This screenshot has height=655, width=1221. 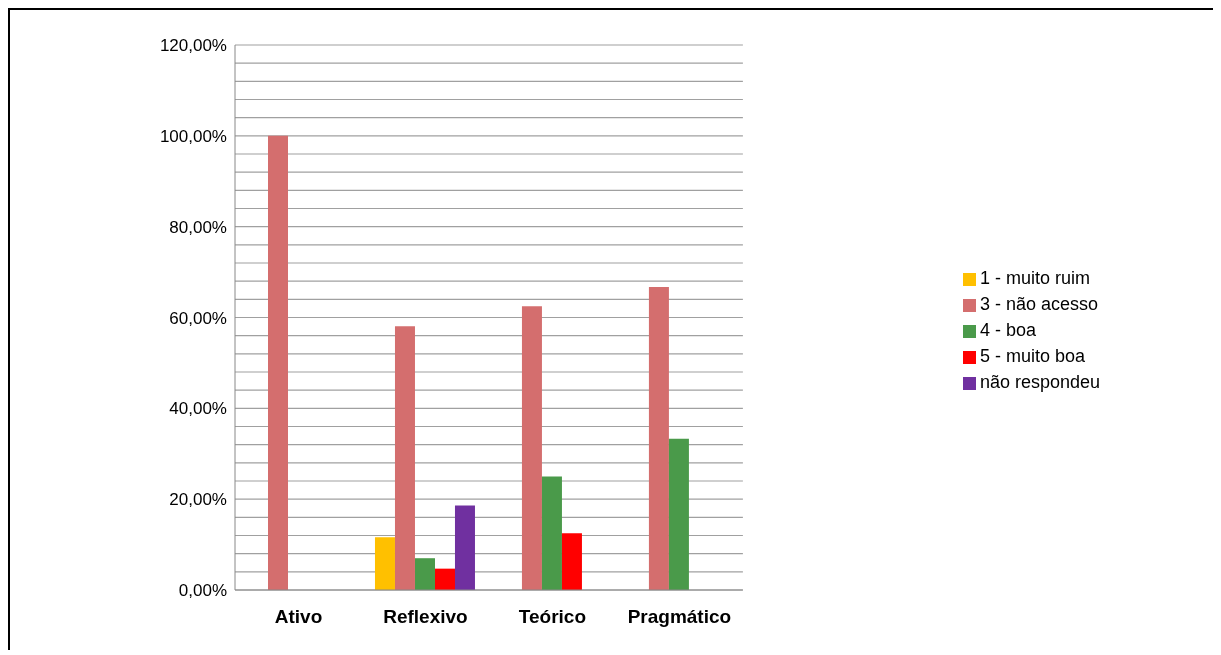 What do you see at coordinates (193, 46) in the screenshot?
I see `y-tick-label: 120,00%` at bounding box center [193, 46].